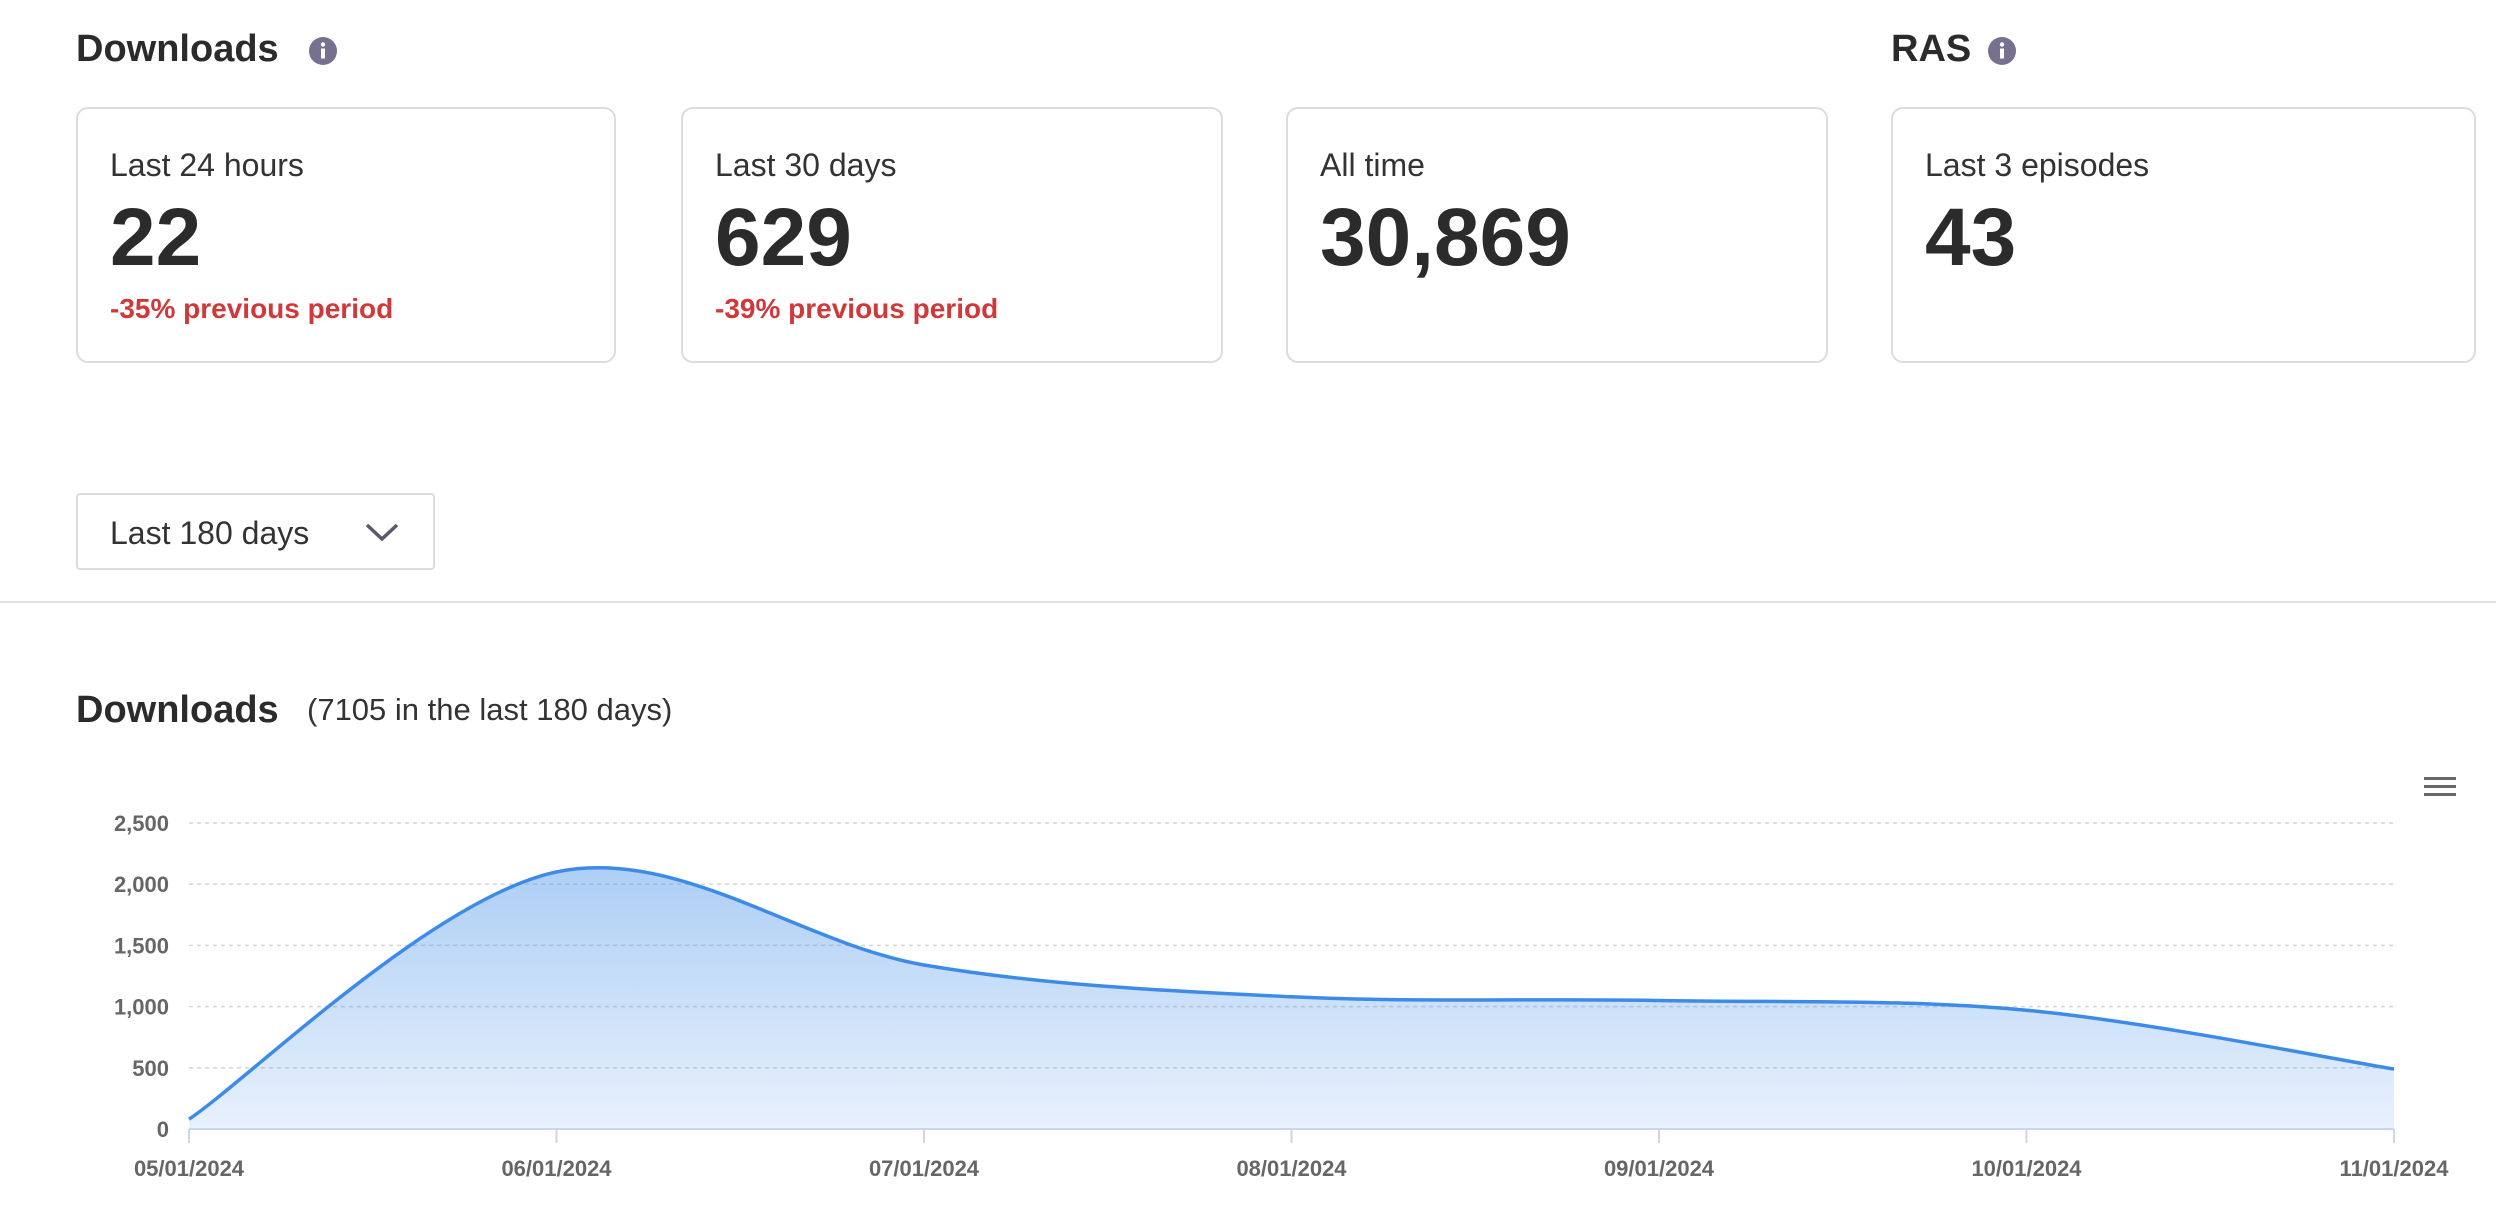  What do you see at coordinates (177, 49) in the screenshot?
I see `section-title: Downloads` at bounding box center [177, 49].